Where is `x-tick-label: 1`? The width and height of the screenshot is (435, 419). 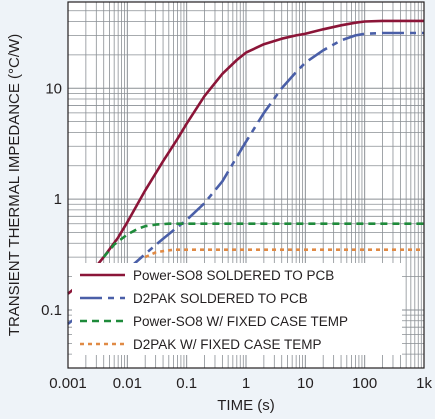
x-tick-label: 1 is located at coordinates (246, 383).